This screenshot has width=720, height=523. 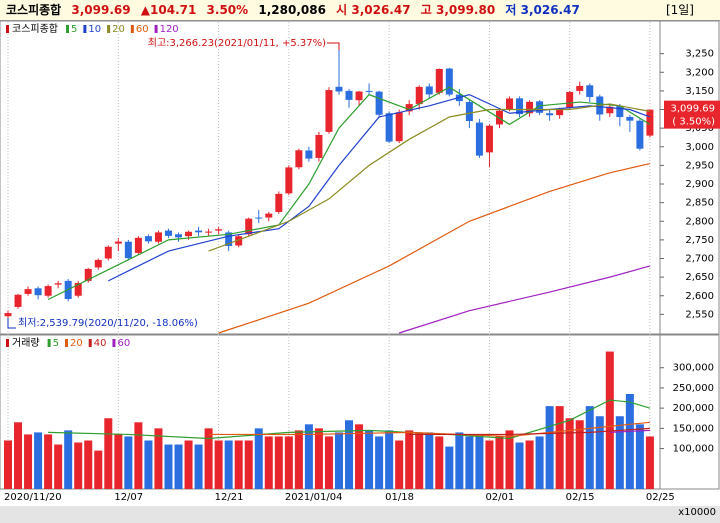 What do you see at coordinates (360, 514) in the screenshot?
I see `scroll-strip` at bounding box center [360, 514].